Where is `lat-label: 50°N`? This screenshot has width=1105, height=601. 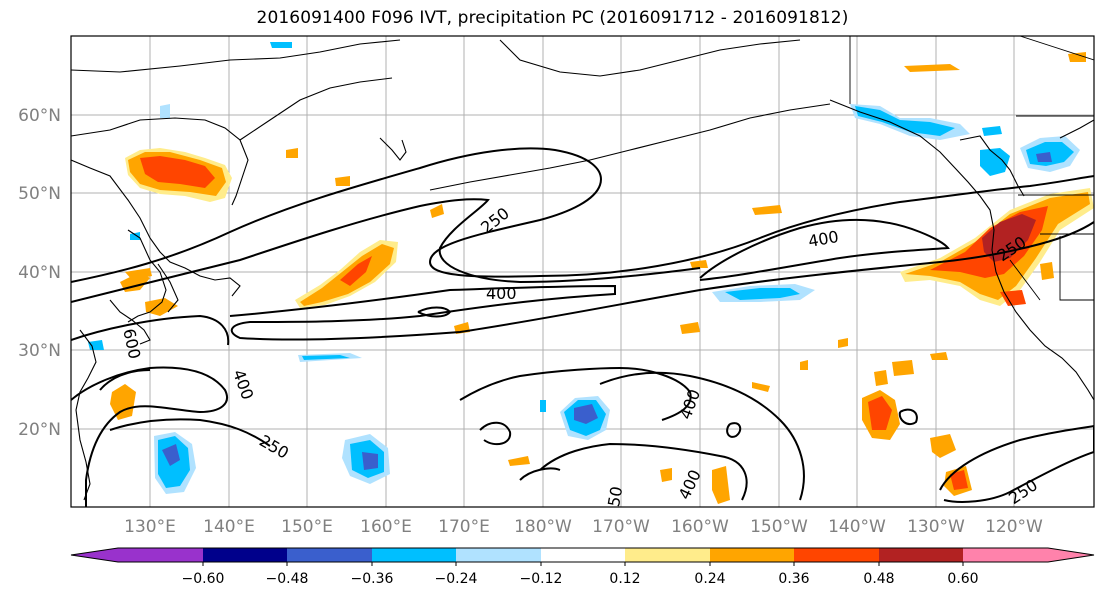
lat-label: 50°N is located at coordinates (39, 194).